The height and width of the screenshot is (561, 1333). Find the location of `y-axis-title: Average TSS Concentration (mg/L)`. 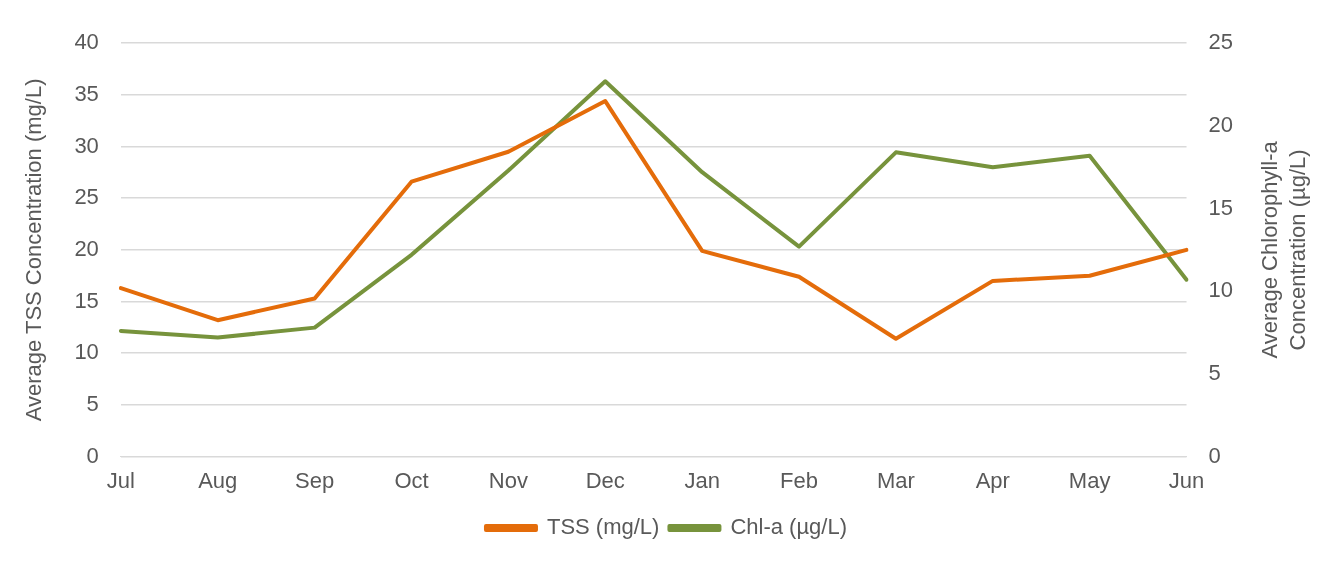

y-axis-title: Average TSS Concentration (mg/L) is located at coordinates (34, 250).